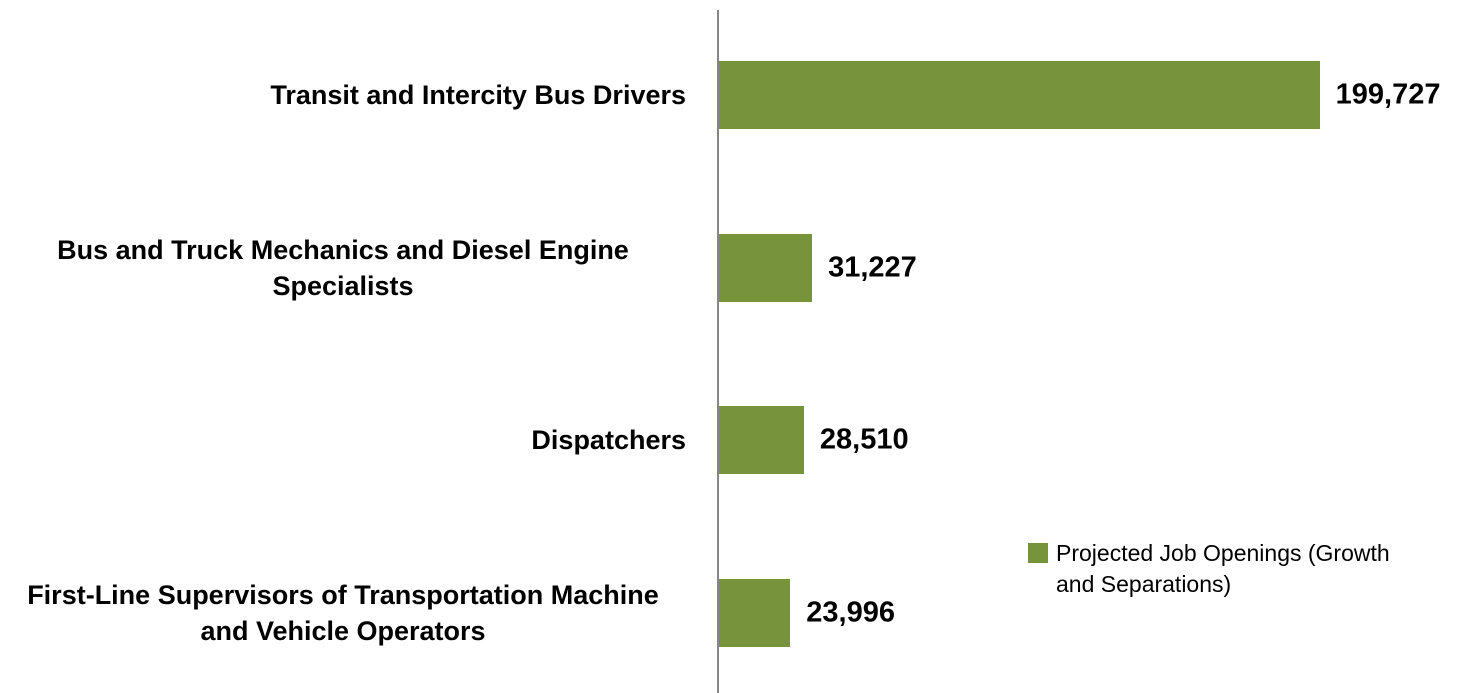 This screenshot has width=1464, height=693. I want to click on category-label-box: Dispatchers, so click(343, 440).